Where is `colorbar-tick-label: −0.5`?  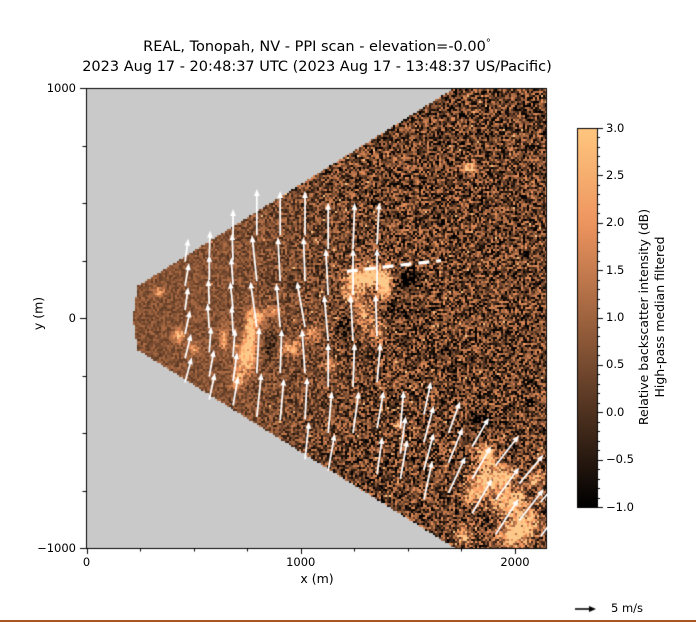 colorbar-tick-label: −0.5 is located at coordinates (620, 459).